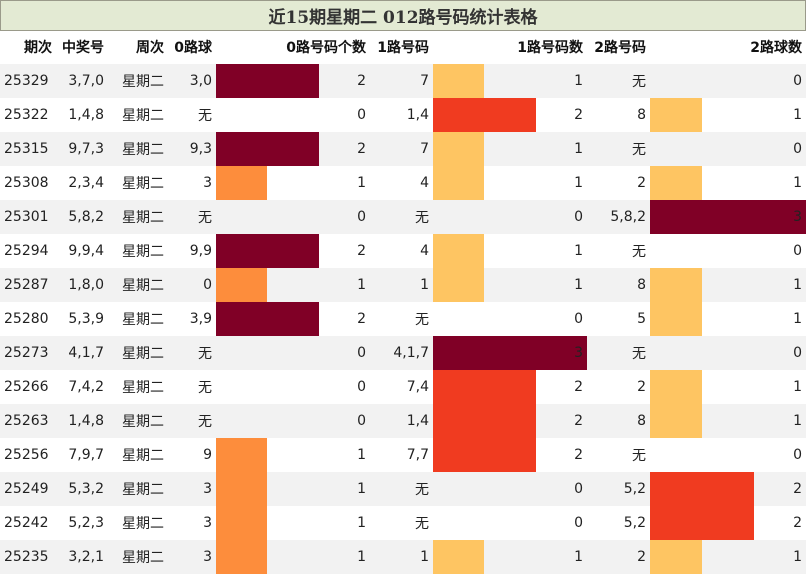 The height and width of the screenshot is (575, 806). Describe the element at coordinates (86, 183) in the screenshot. I see `cell-number: 2,3,4` at that location.